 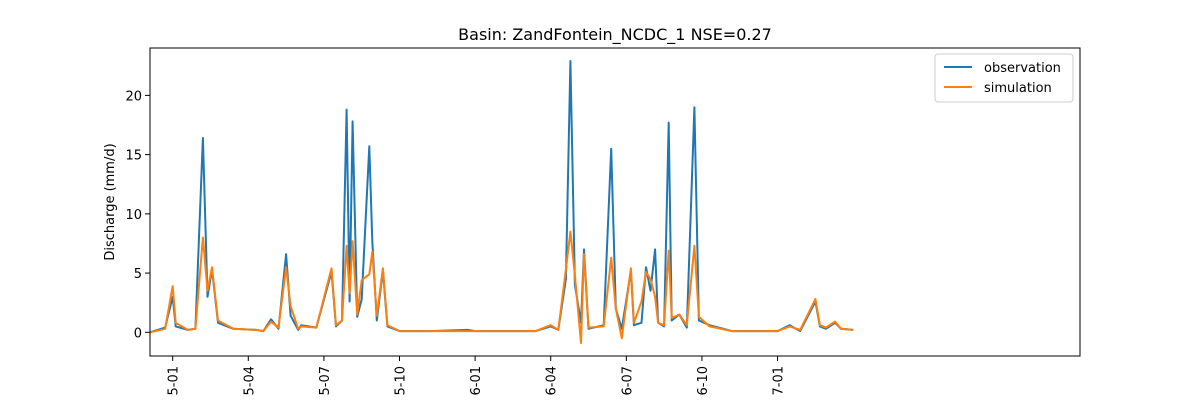 I want to click on x-tick-label: 6-04, so click(x=552, y=381).